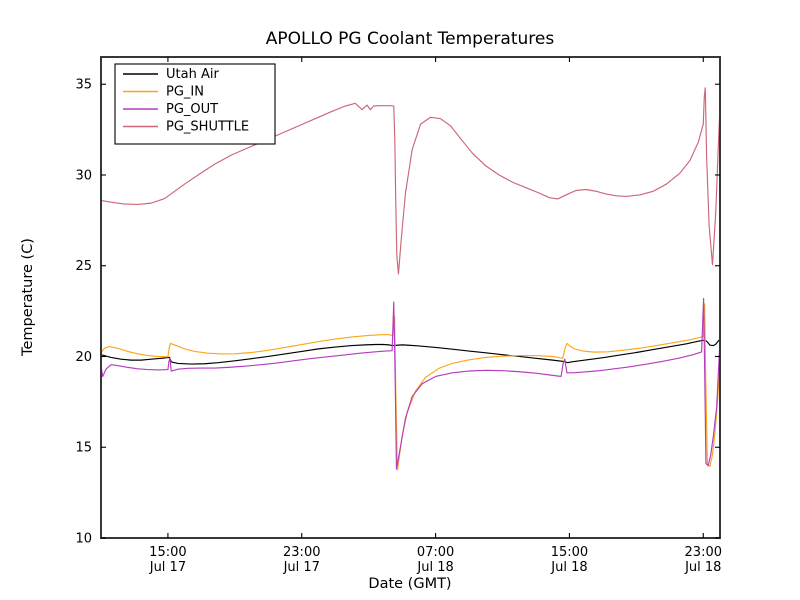 The image size is (800, 600). Describe the element at coordinates (192, 109) in the screenshot. I see `legend-label-pg-out: PG_OUT` at that location.